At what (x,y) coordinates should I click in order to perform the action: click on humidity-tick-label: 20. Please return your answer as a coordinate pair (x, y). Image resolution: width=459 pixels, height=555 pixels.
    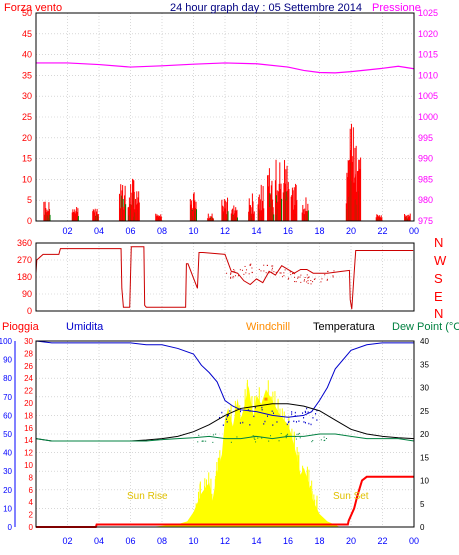
    Looking at the image, I should click on (7, 490).